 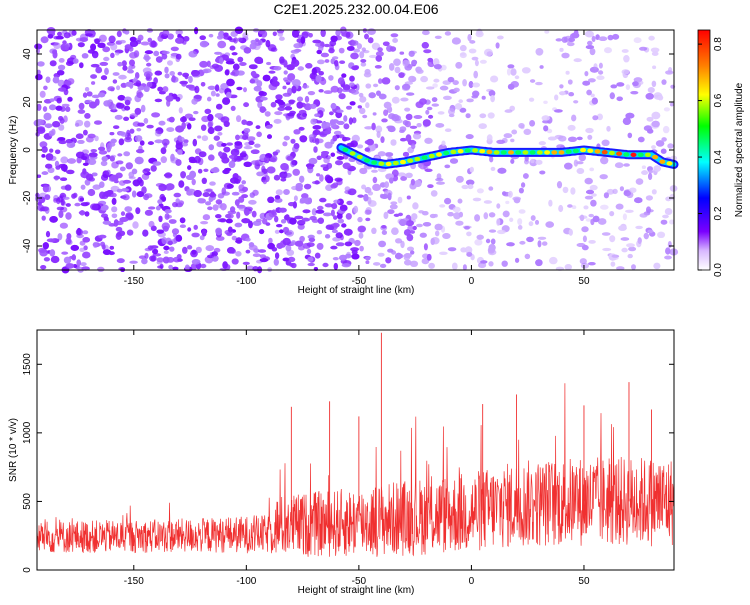 I want to click on y-tick-label: 500, so click(x=27, y=501).